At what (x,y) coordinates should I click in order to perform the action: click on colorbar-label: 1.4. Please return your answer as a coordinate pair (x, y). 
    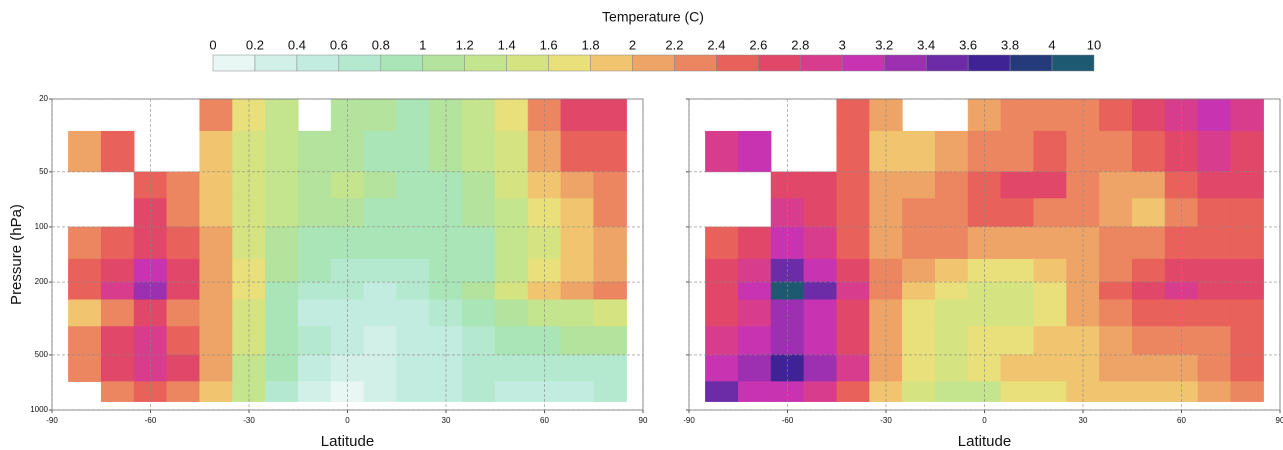
    Looking at the image, I should click on (507, 44).